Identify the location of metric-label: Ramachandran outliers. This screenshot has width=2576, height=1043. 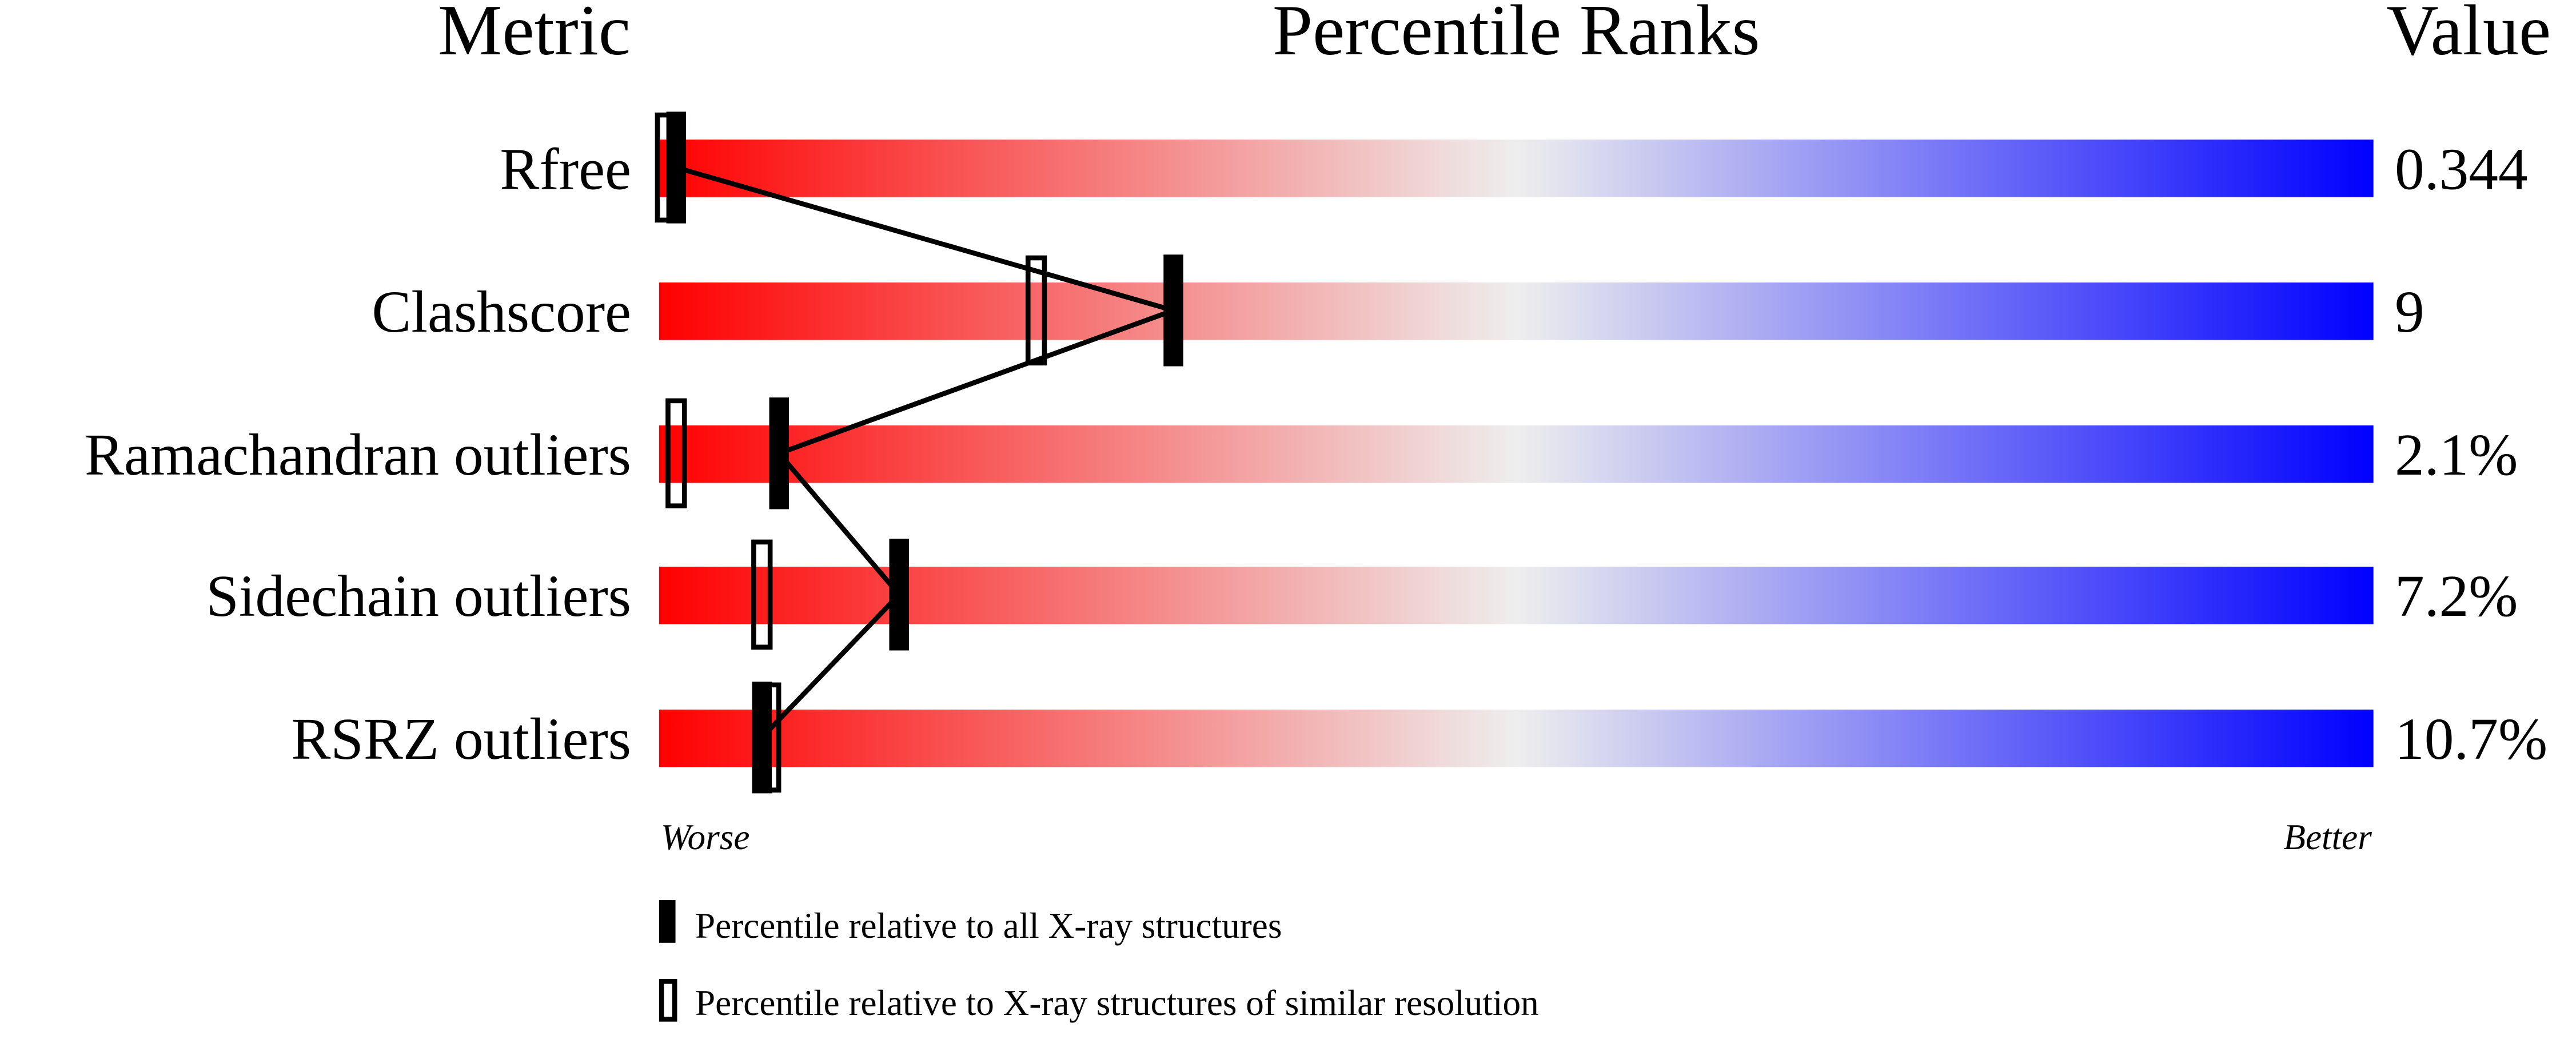
(358, 456).